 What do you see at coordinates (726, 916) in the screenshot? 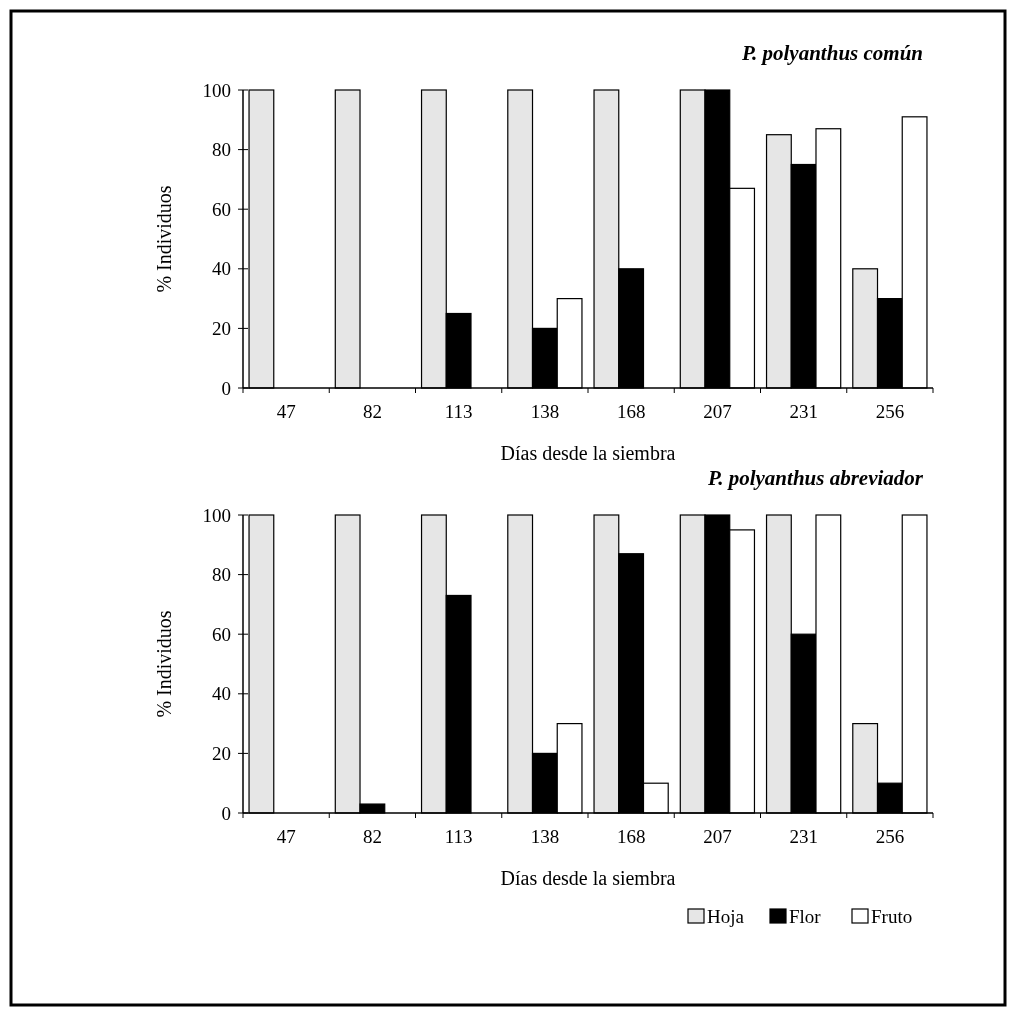
I see `legend-label: Hoja` at bounding box center [726, 916].